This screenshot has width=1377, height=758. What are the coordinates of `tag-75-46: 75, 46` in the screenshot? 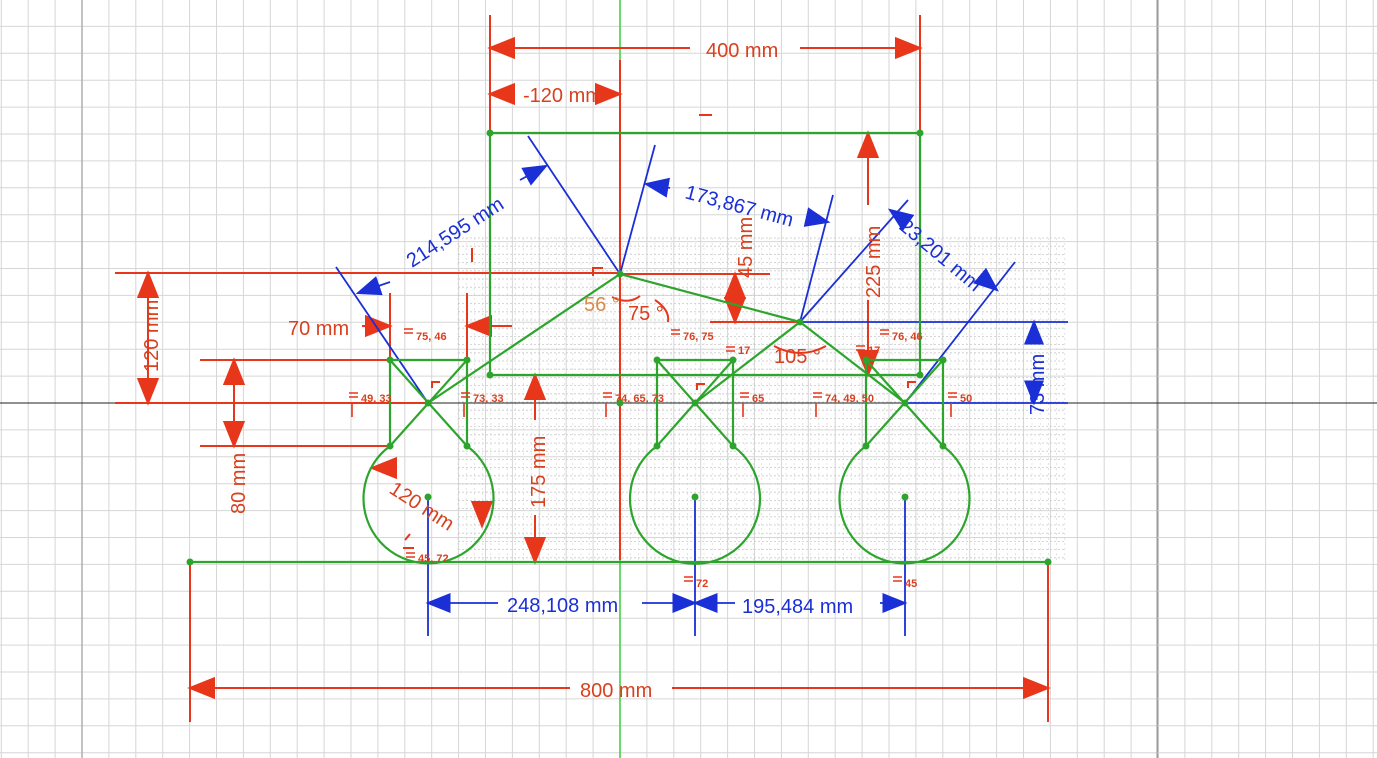 It's located at (431, 337).